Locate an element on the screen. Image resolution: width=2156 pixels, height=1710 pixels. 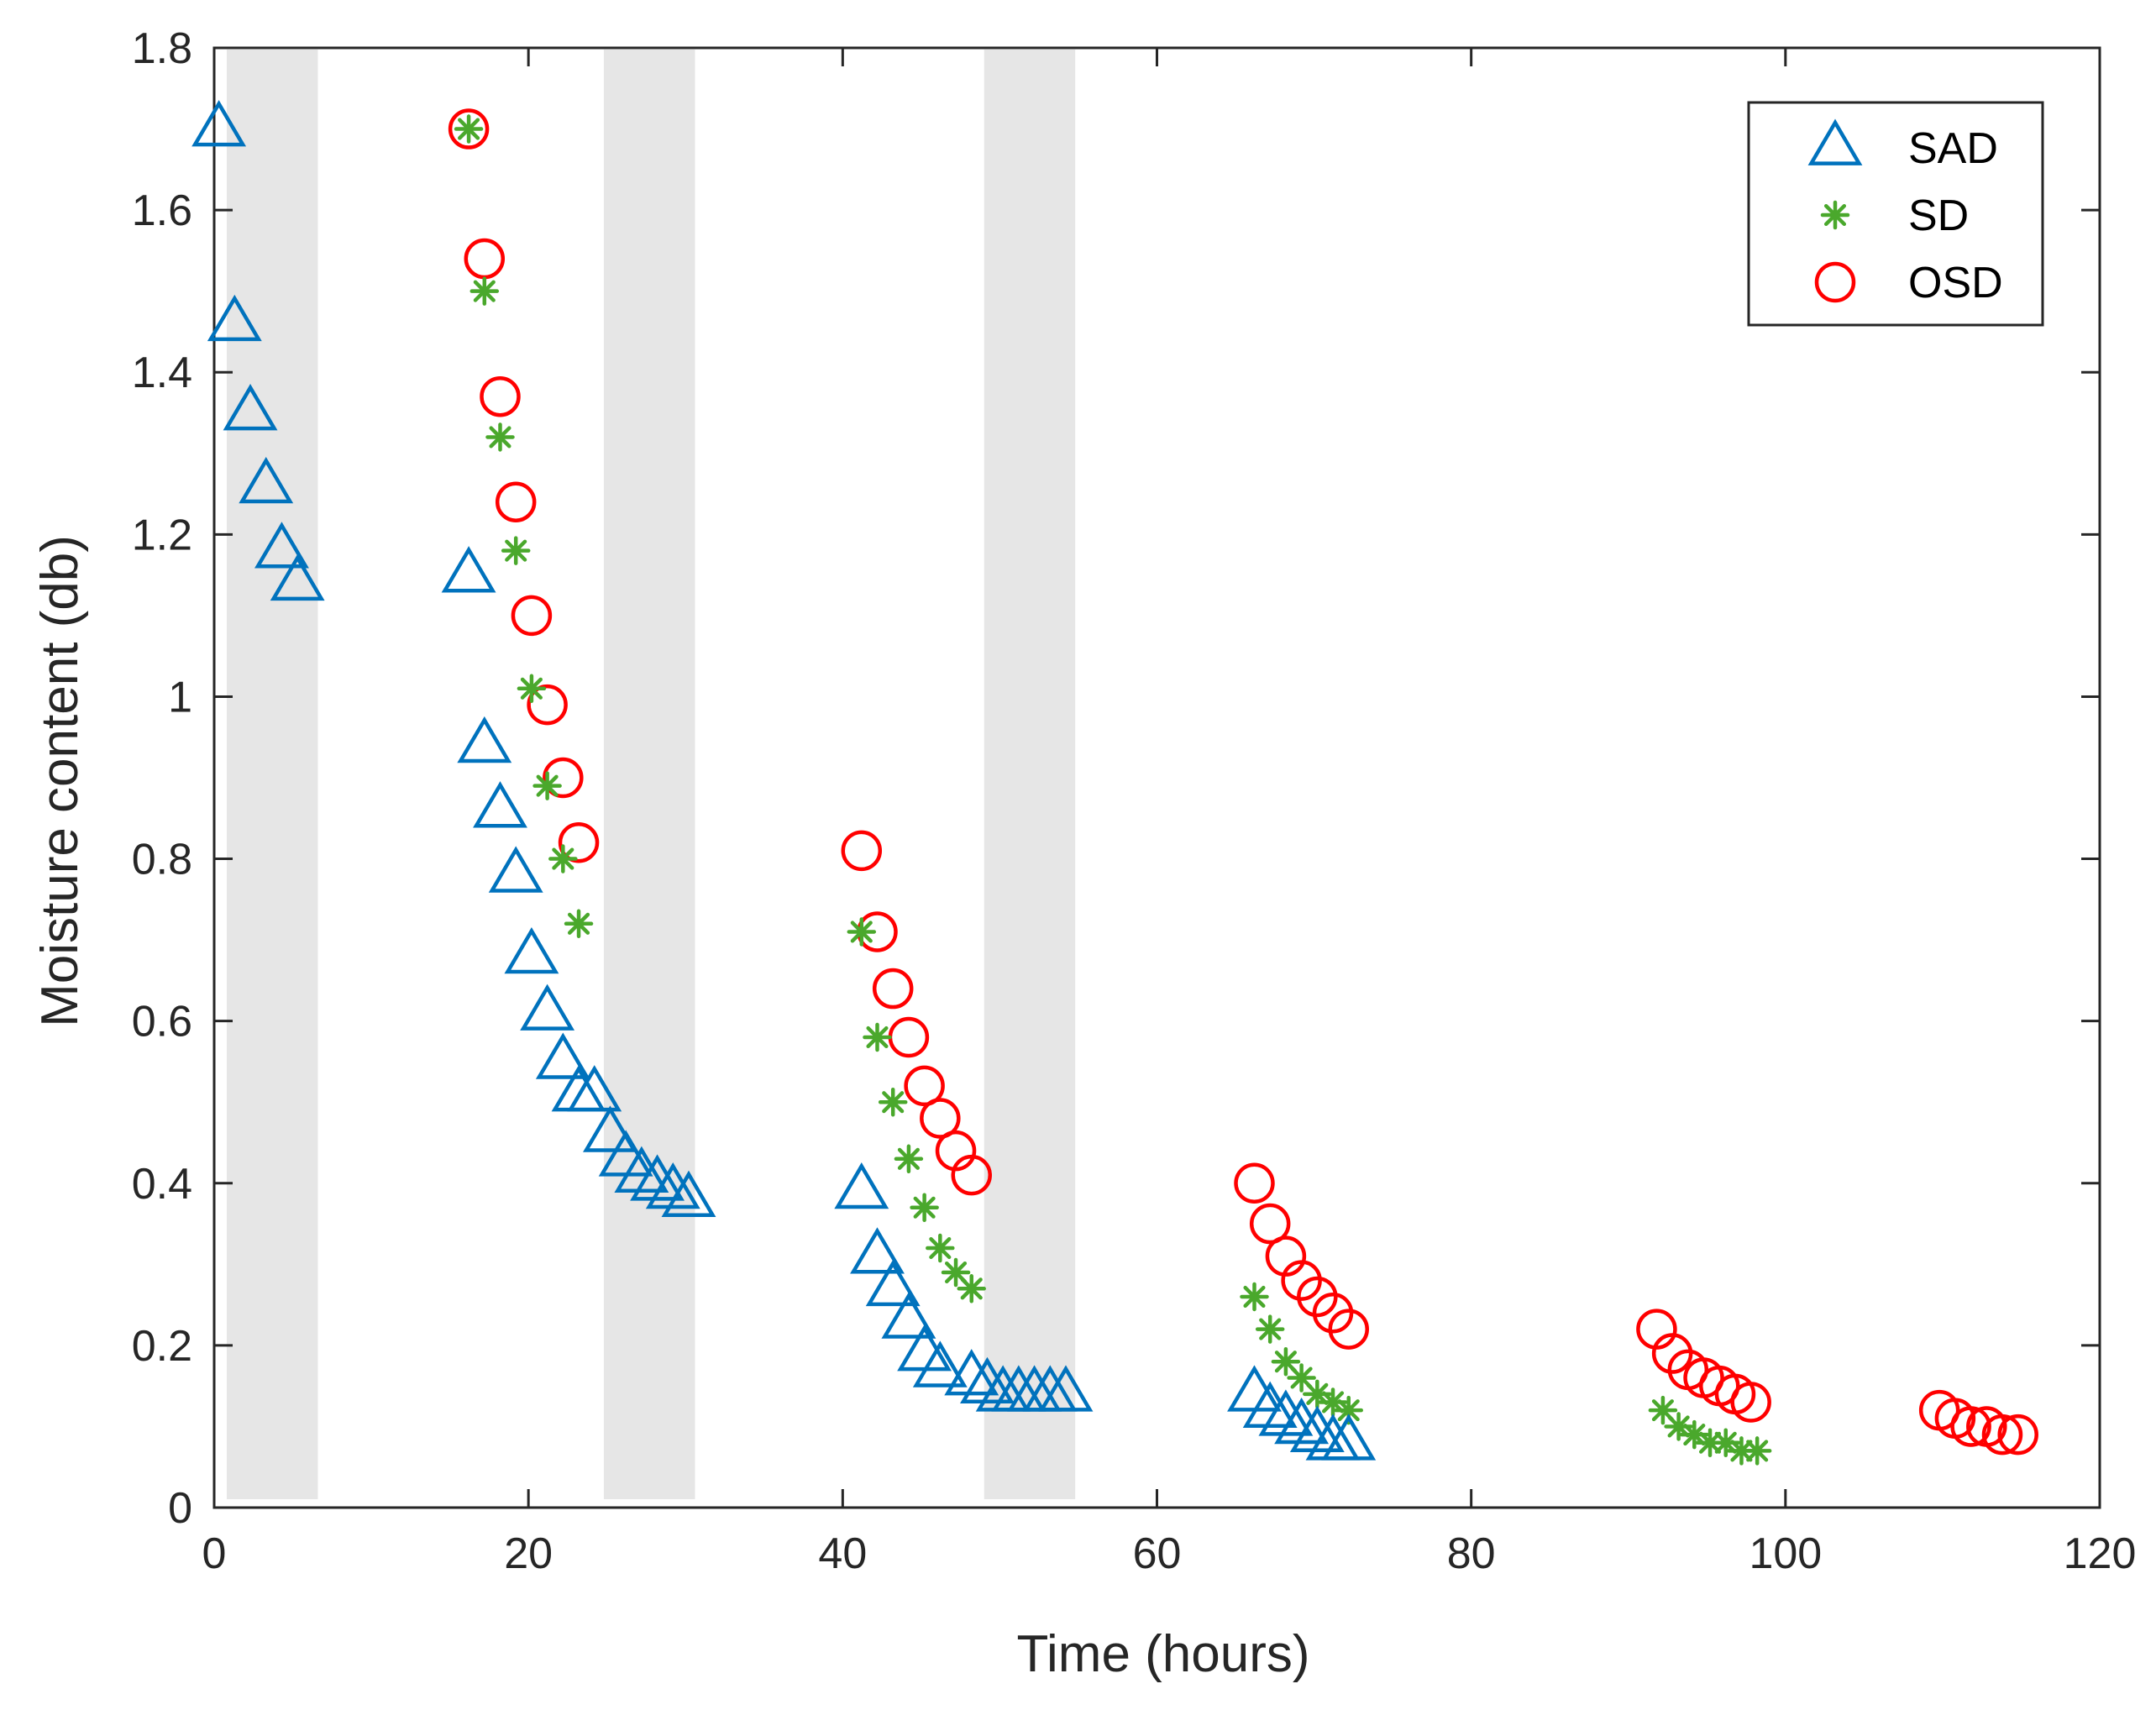
x-tick-label: 20 is located at coordinates (528, 1553).